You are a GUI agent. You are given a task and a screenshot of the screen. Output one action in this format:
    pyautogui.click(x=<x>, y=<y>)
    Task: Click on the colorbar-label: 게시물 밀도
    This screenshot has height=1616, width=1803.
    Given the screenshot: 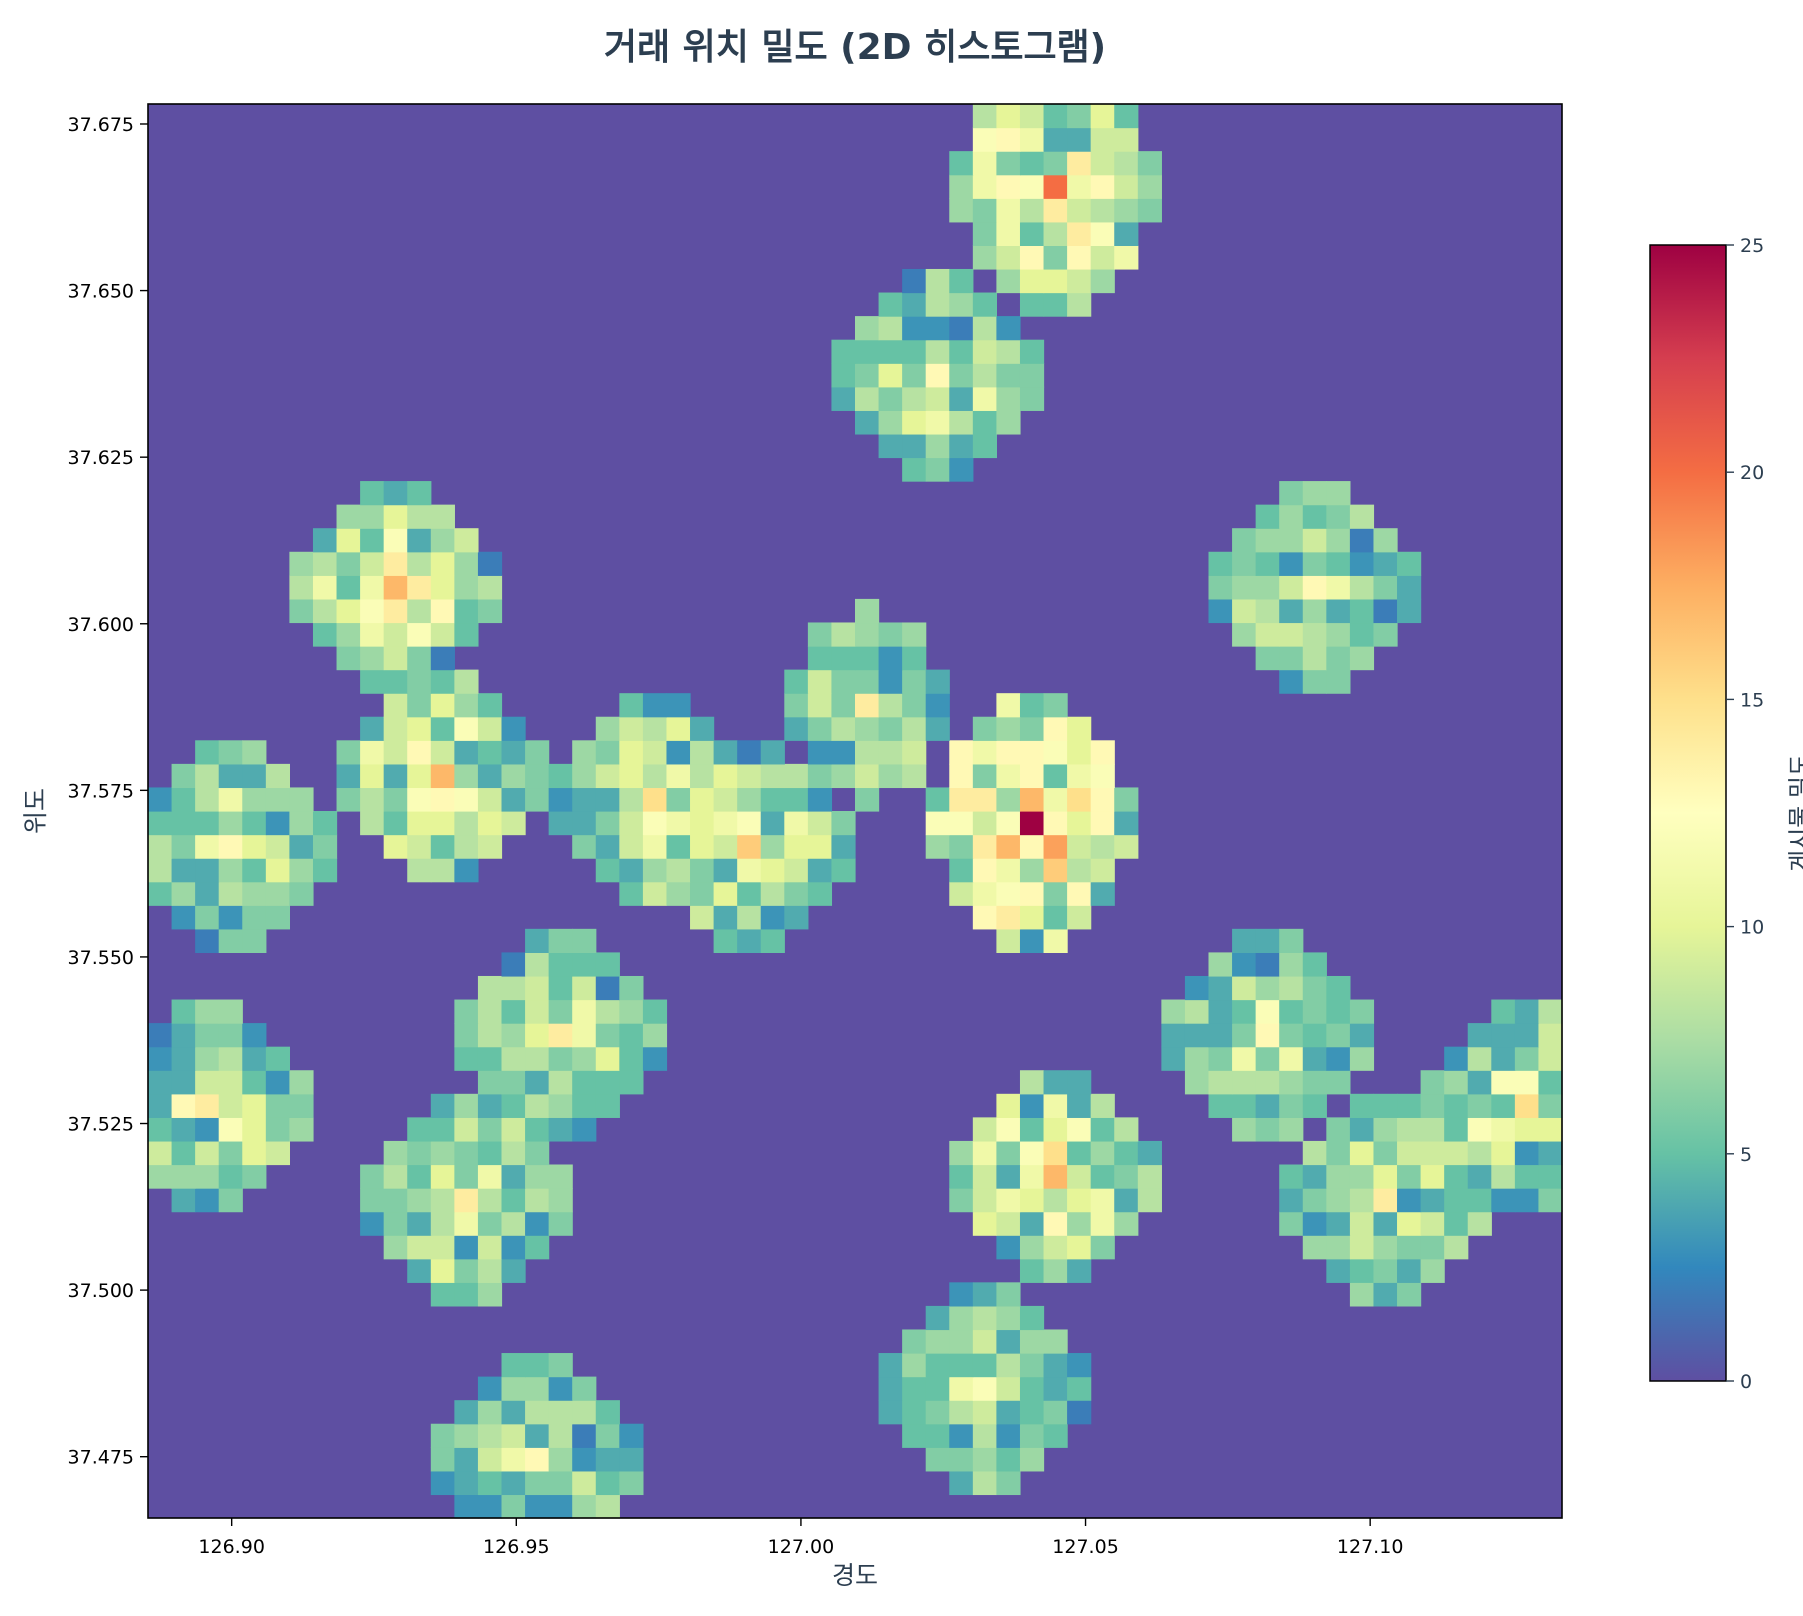 What is the action you would take?
    pyautogui.click(x=1794, y=813)
    